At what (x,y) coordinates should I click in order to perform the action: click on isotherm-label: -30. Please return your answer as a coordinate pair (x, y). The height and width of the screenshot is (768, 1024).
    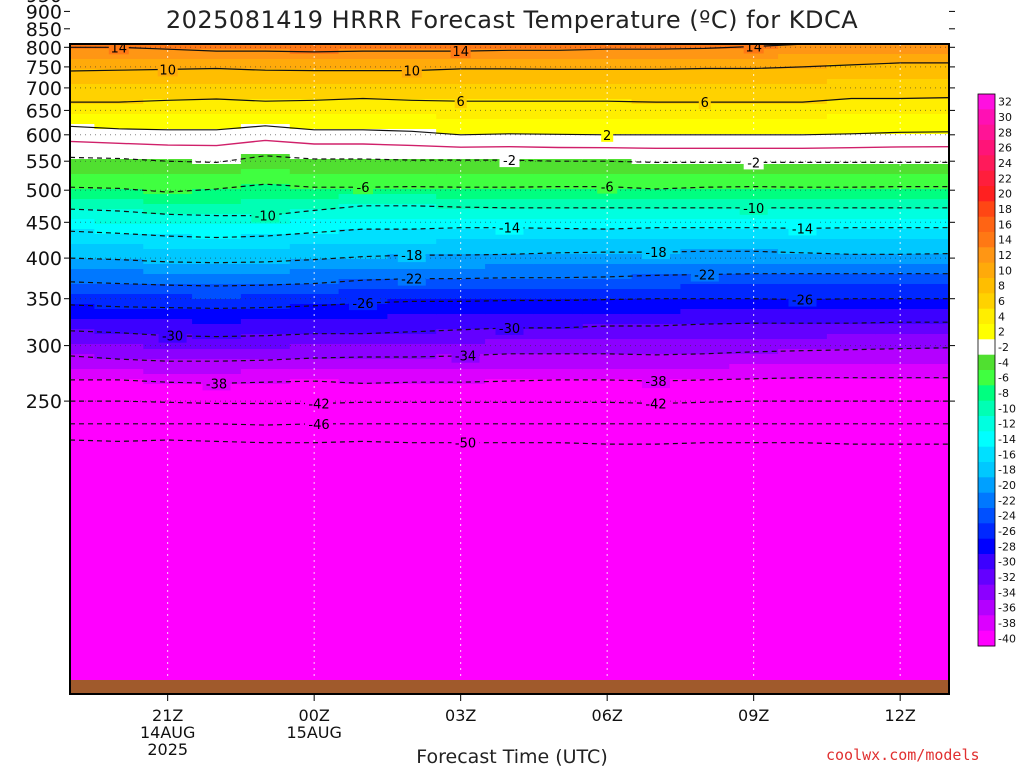
    Looking at the image, I should click on (509, 329).